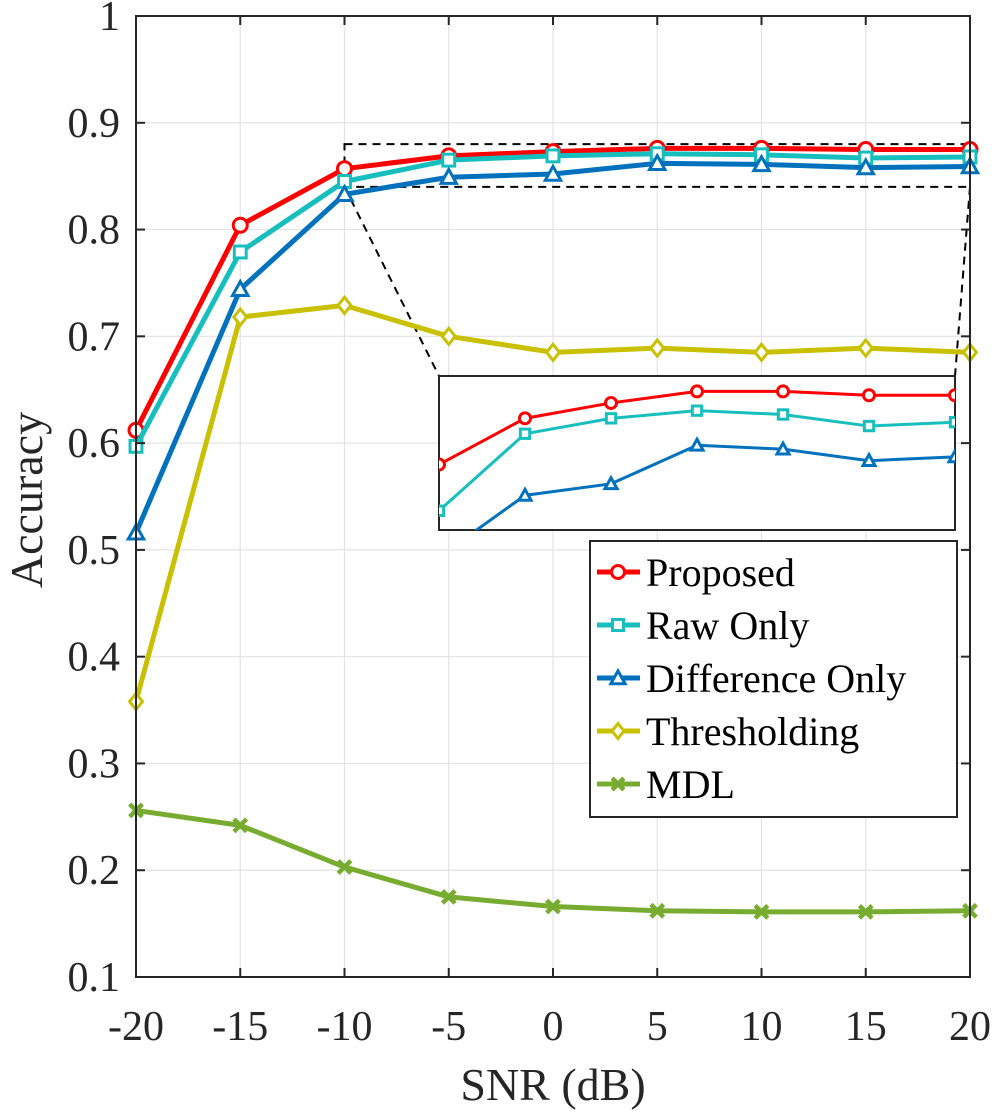  I want to click on legend-entry-proposed: Proposed, so click(696, 572).